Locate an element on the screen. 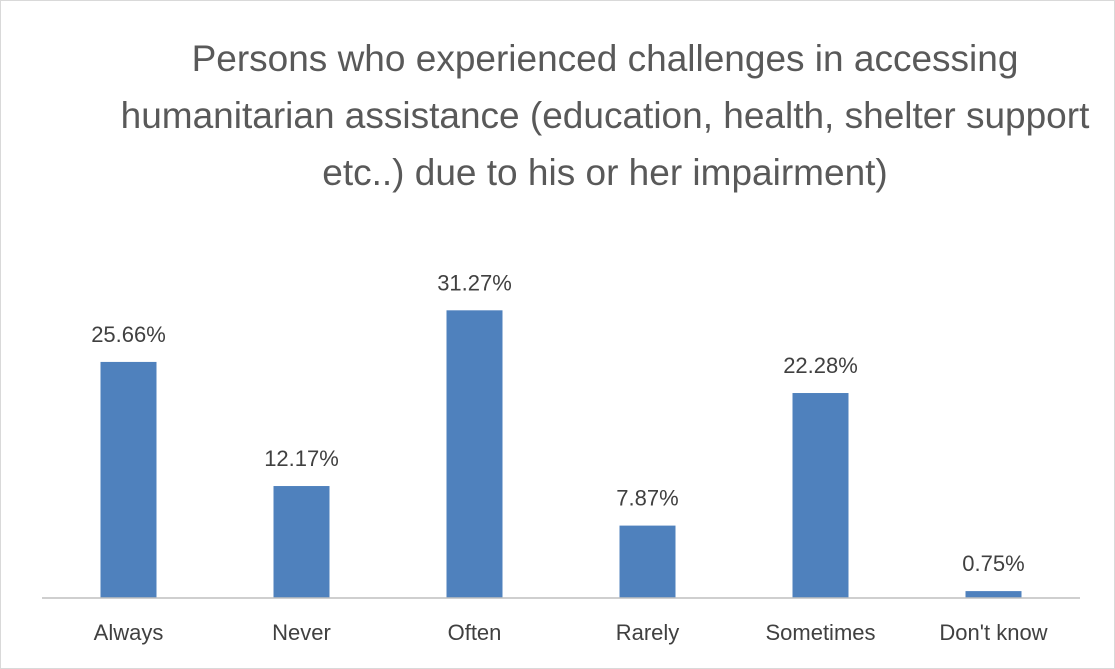  data-label-often: 31.27% is located at coordinates (474, 282).